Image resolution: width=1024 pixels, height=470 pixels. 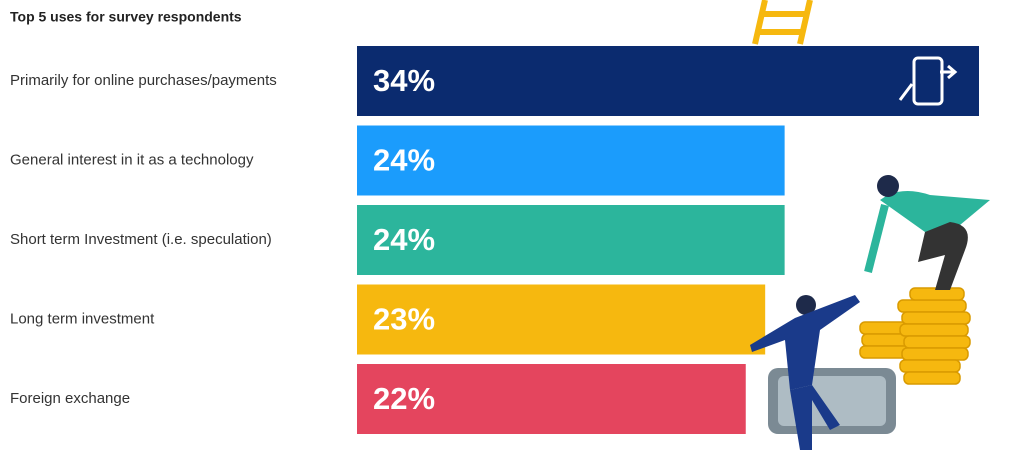 I want to click on chart-title: Top 5 uses for survey respondents, so click(x=126, y=17).